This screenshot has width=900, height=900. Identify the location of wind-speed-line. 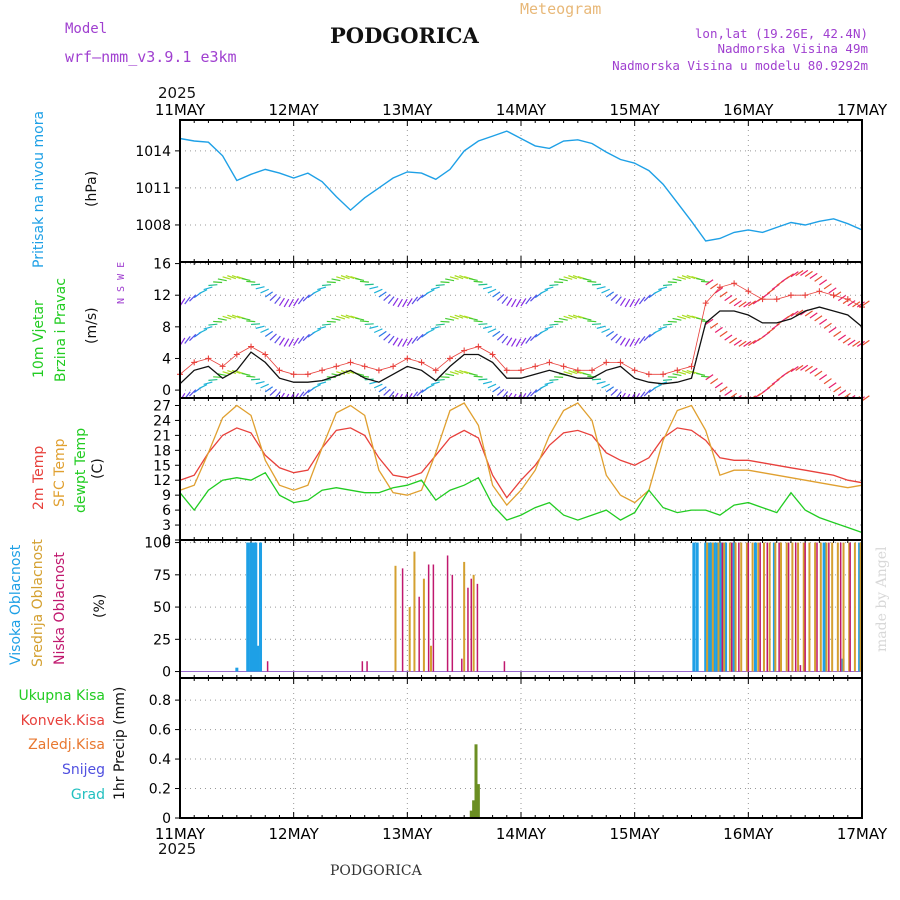
(521, 345).